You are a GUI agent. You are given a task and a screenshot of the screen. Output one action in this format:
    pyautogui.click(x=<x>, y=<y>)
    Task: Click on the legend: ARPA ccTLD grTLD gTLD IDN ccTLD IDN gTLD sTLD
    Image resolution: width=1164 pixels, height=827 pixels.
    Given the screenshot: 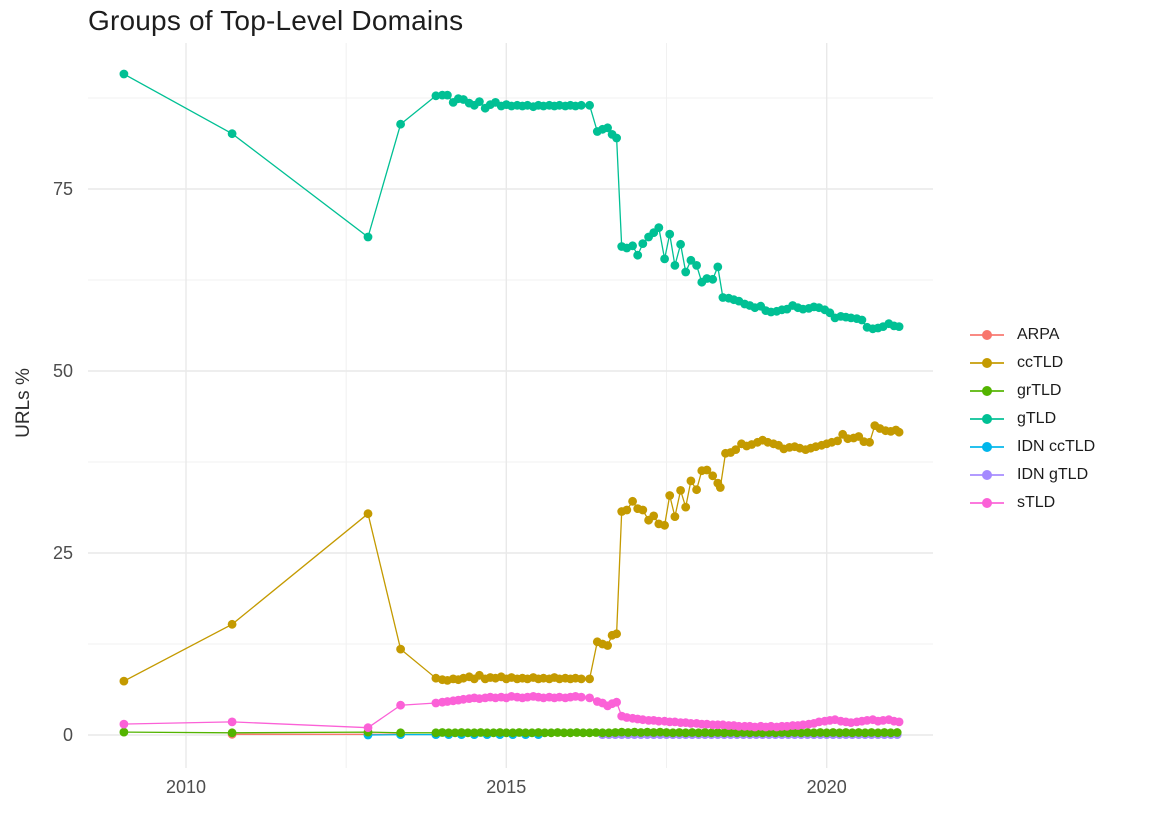 What is the action you would take?
    pyautogui.click(x=1032, y=419)
    